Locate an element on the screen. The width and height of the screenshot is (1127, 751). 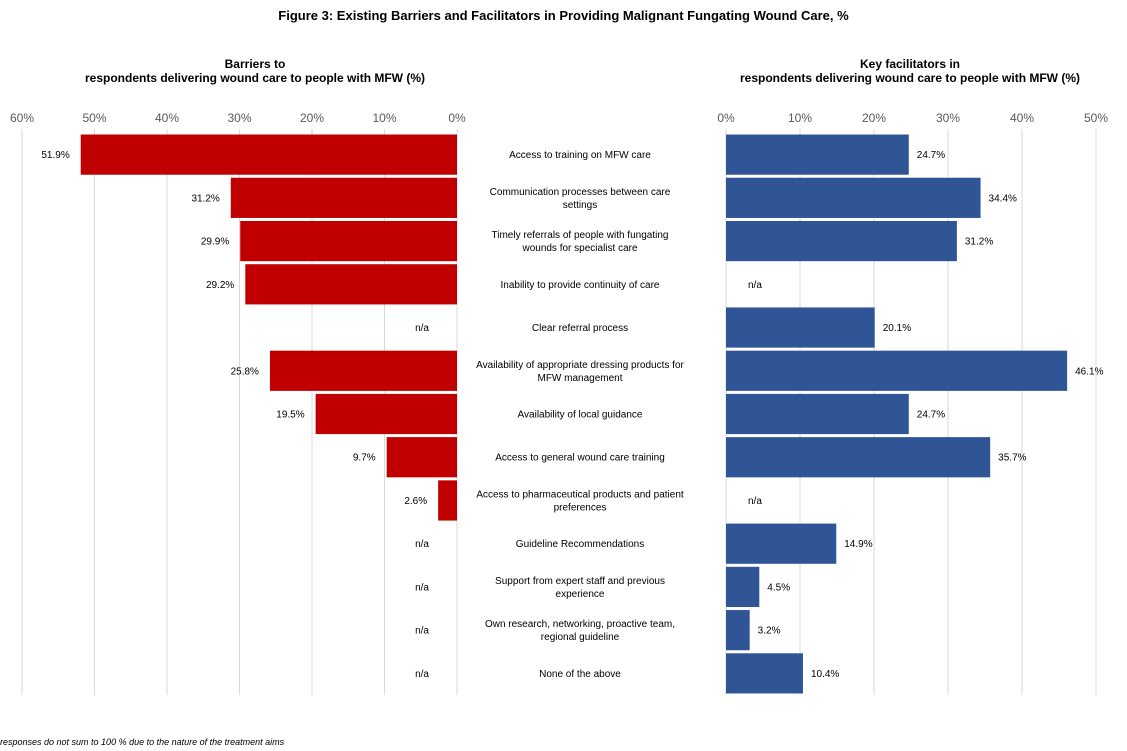
facilitators-tick-label: 30% is located at coordinates (948, 118).